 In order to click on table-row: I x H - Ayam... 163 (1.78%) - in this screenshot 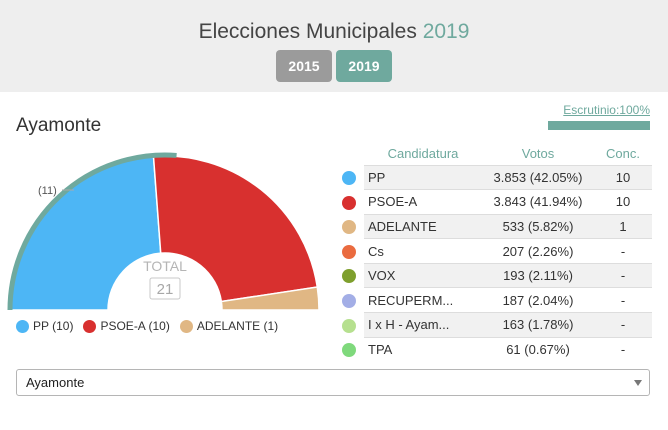, I will do `click(493, 325)`.